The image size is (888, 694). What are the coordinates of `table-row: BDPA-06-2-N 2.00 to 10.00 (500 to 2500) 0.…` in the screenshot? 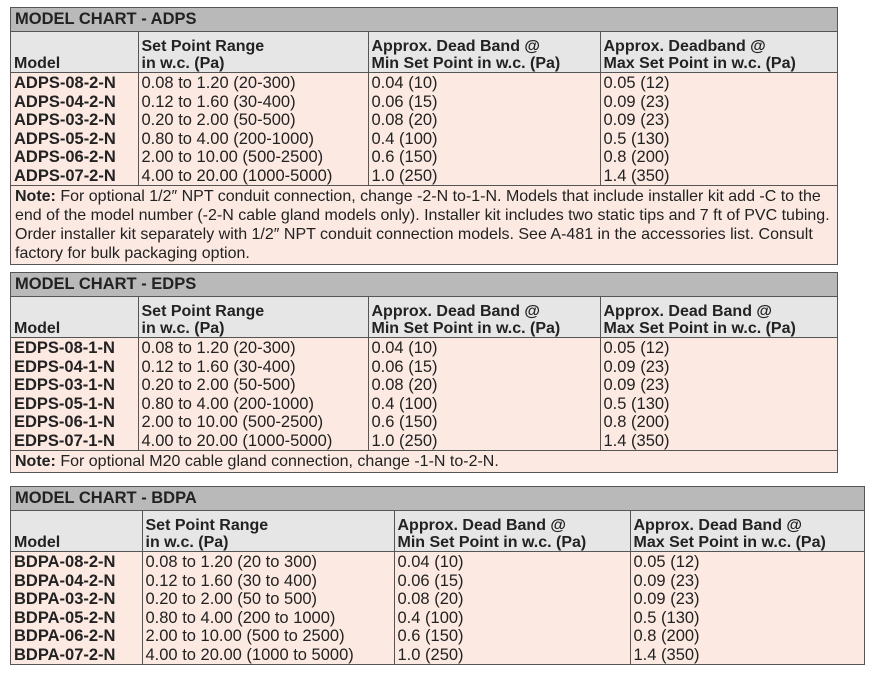 It's located at (437, 636).